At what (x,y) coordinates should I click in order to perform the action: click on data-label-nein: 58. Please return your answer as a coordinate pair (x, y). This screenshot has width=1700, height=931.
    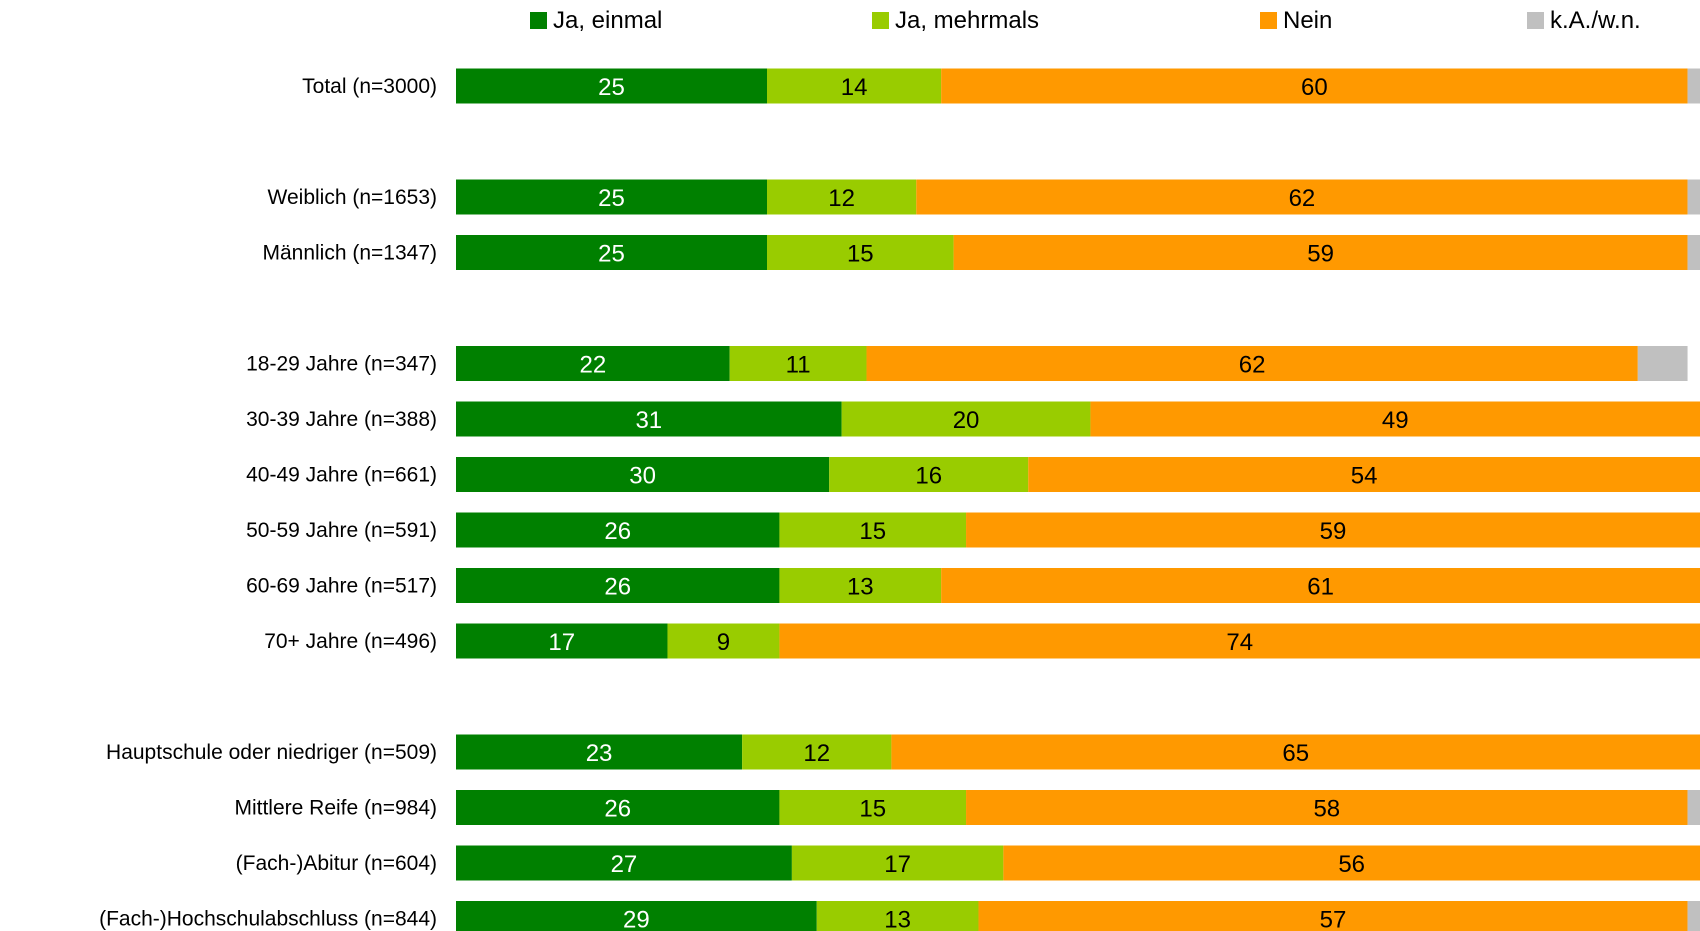
    Looking at the image, I should click on (1326, 809).